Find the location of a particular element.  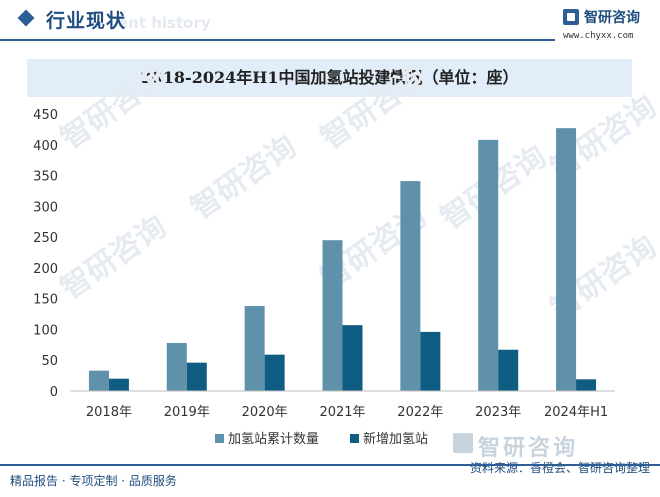

legend-label: 加氢站累计数量 is located at coordinates (273, 439).